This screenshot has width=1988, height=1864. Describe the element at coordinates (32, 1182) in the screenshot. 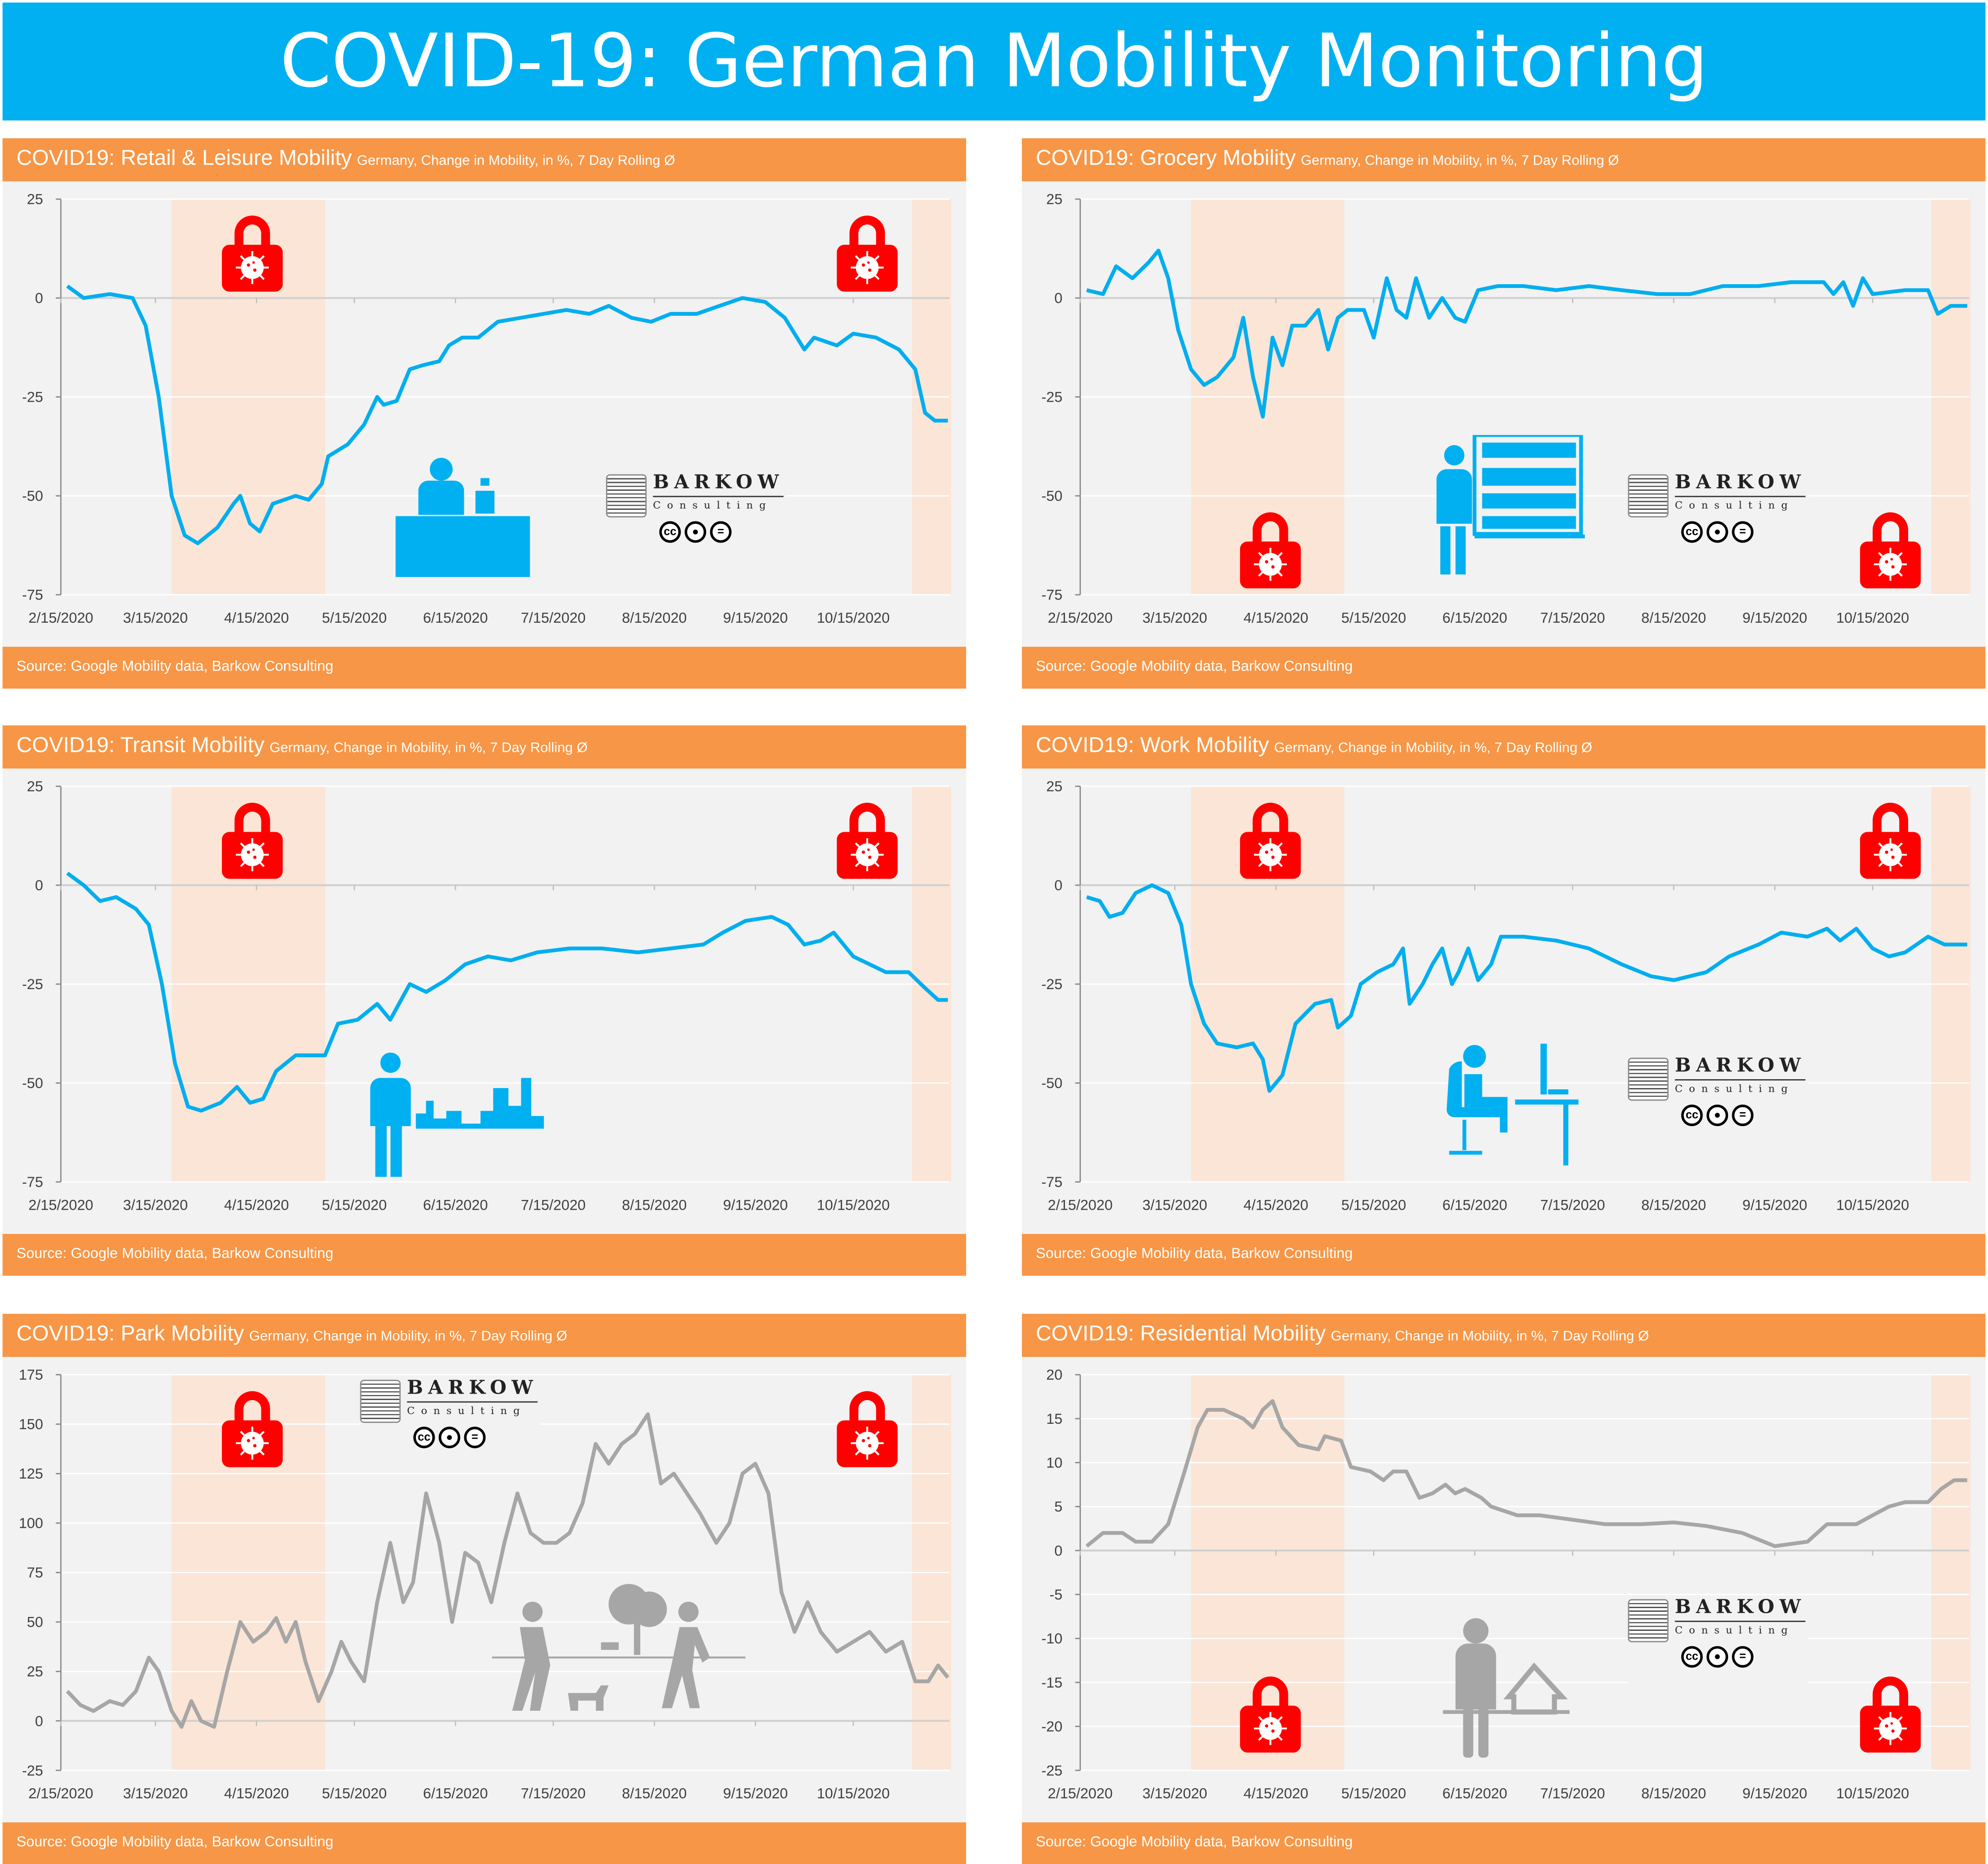

I see `y-tick-label: -75` at that location.